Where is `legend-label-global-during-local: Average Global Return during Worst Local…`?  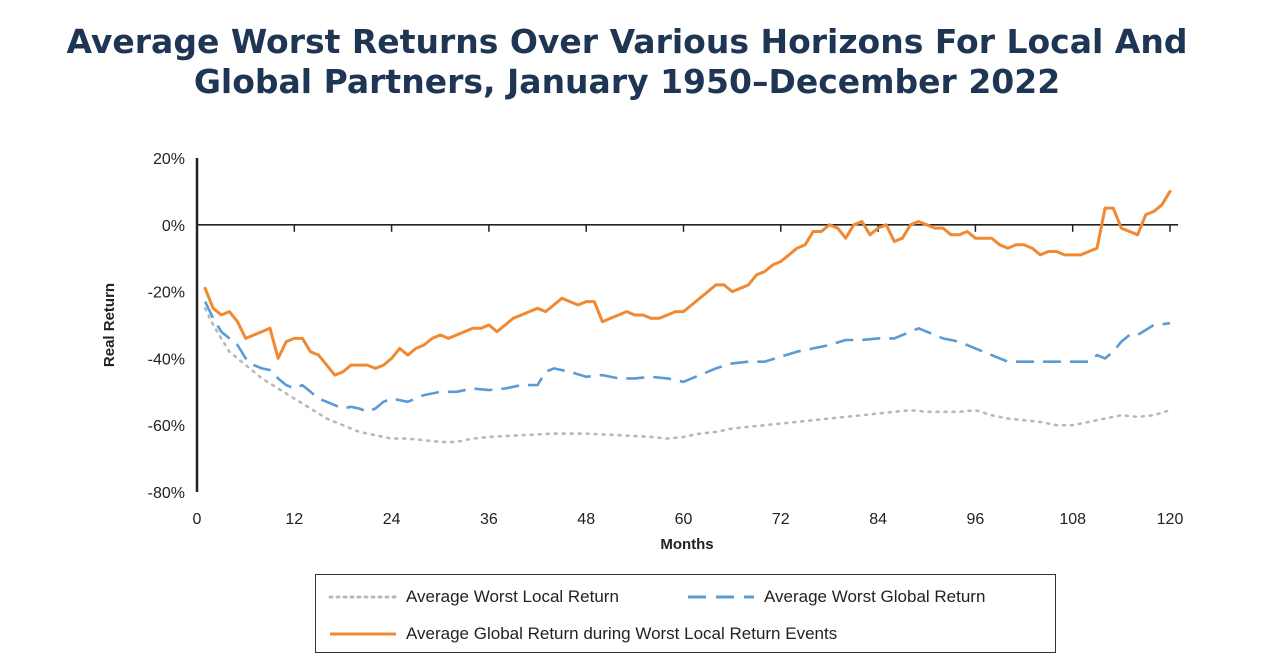 legend-label-global-during-local: Average Global Return during Worst Local… is located at coordinates (622, 633).